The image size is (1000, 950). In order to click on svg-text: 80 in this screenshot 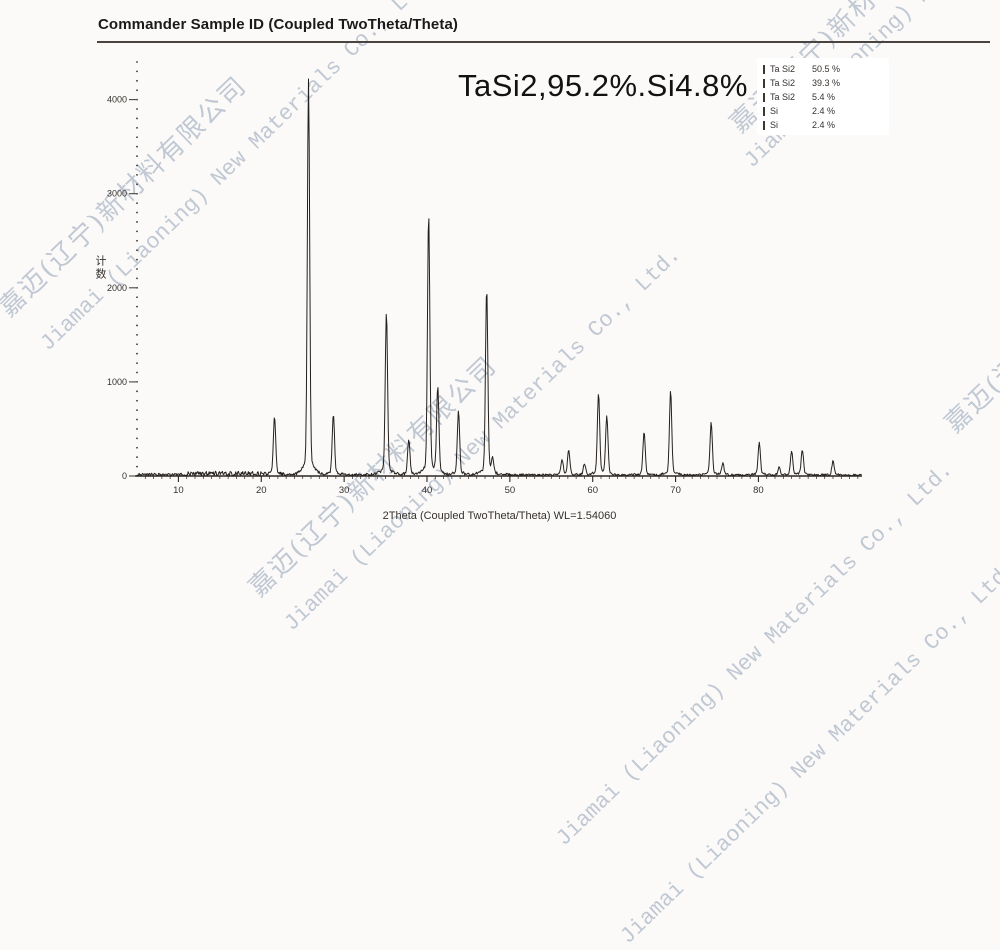, I will do `click(758, 490)`.